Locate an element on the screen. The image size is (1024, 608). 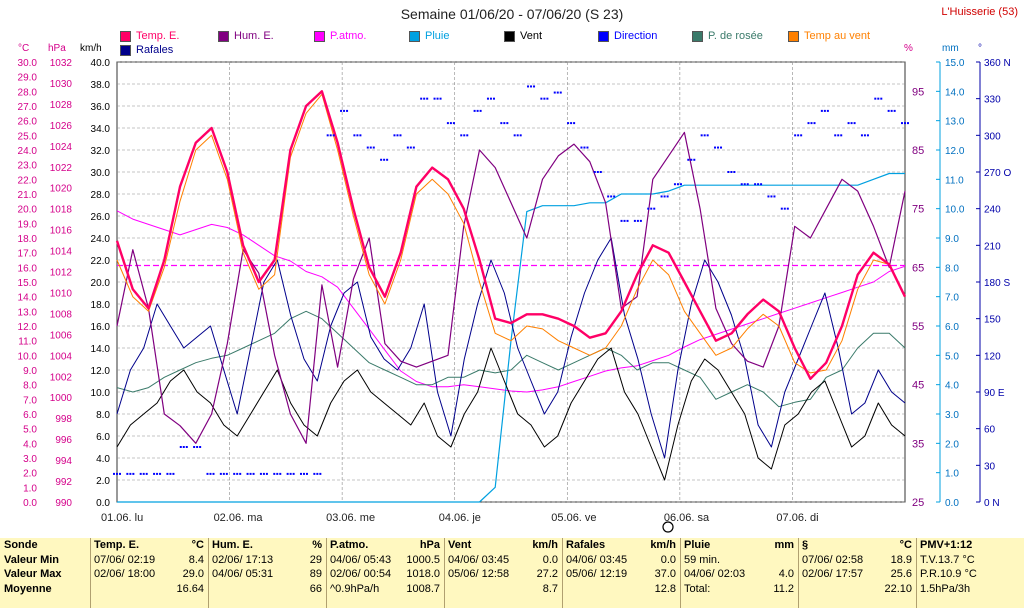
y-tick-wind: 32.0 is located at coordinates (101, 151).